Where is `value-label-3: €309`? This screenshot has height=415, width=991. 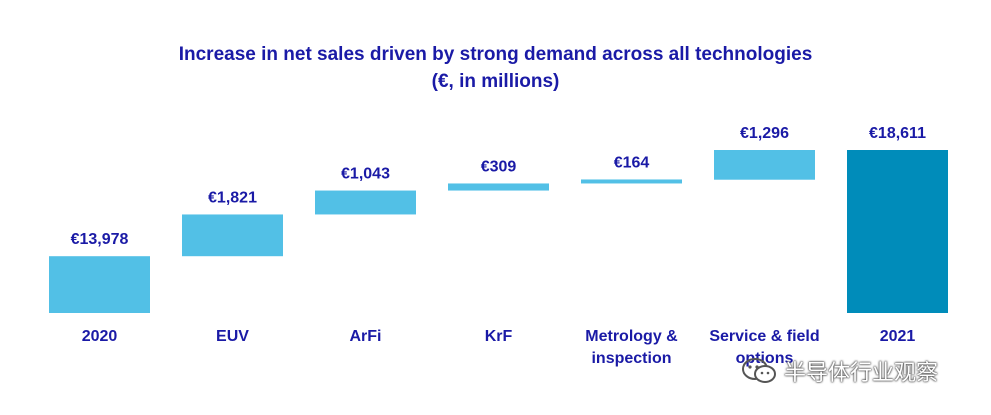
value-label-3: €309 is located at coordinates (499, 166).